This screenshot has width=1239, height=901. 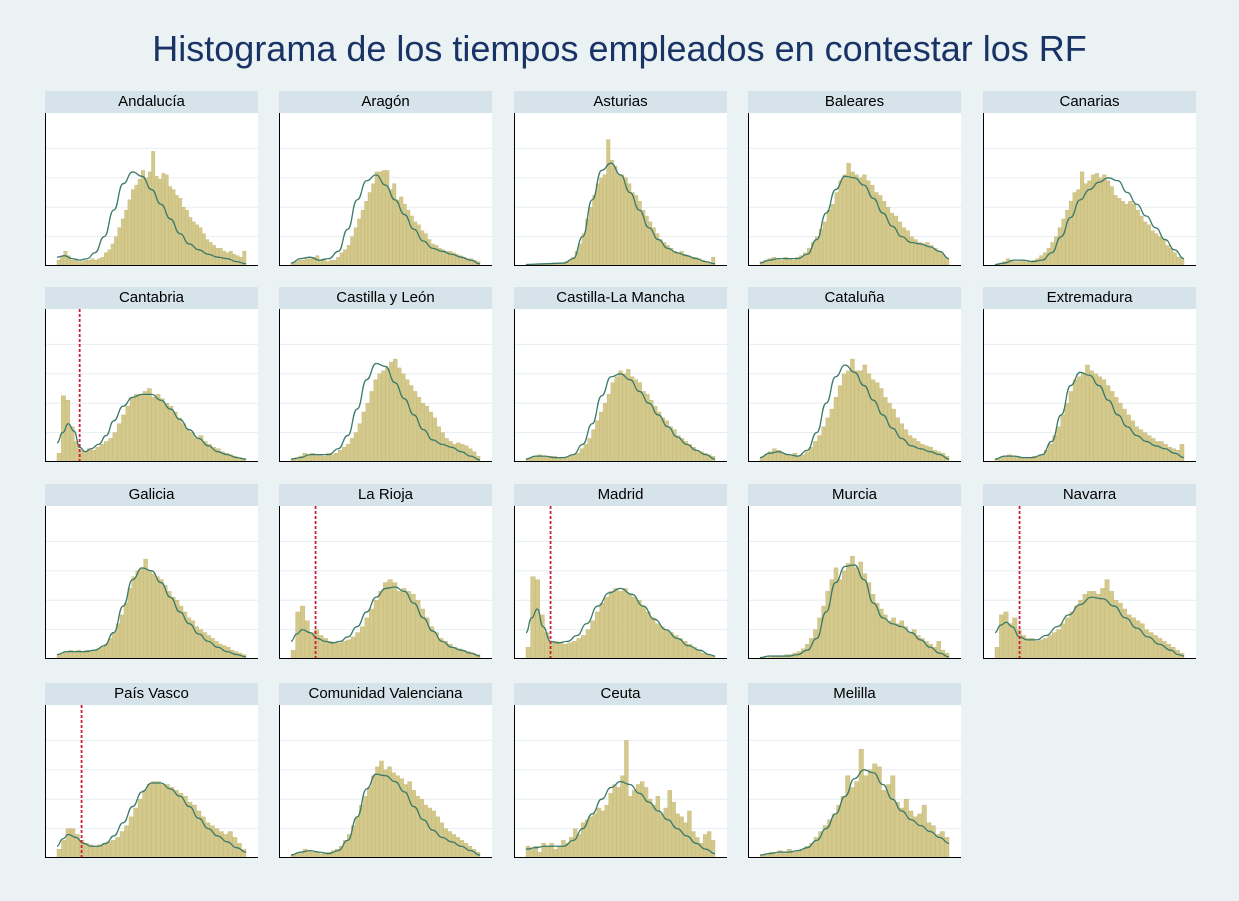 I want to click on panel-title: Canarias, so click(x=1089, y=102).